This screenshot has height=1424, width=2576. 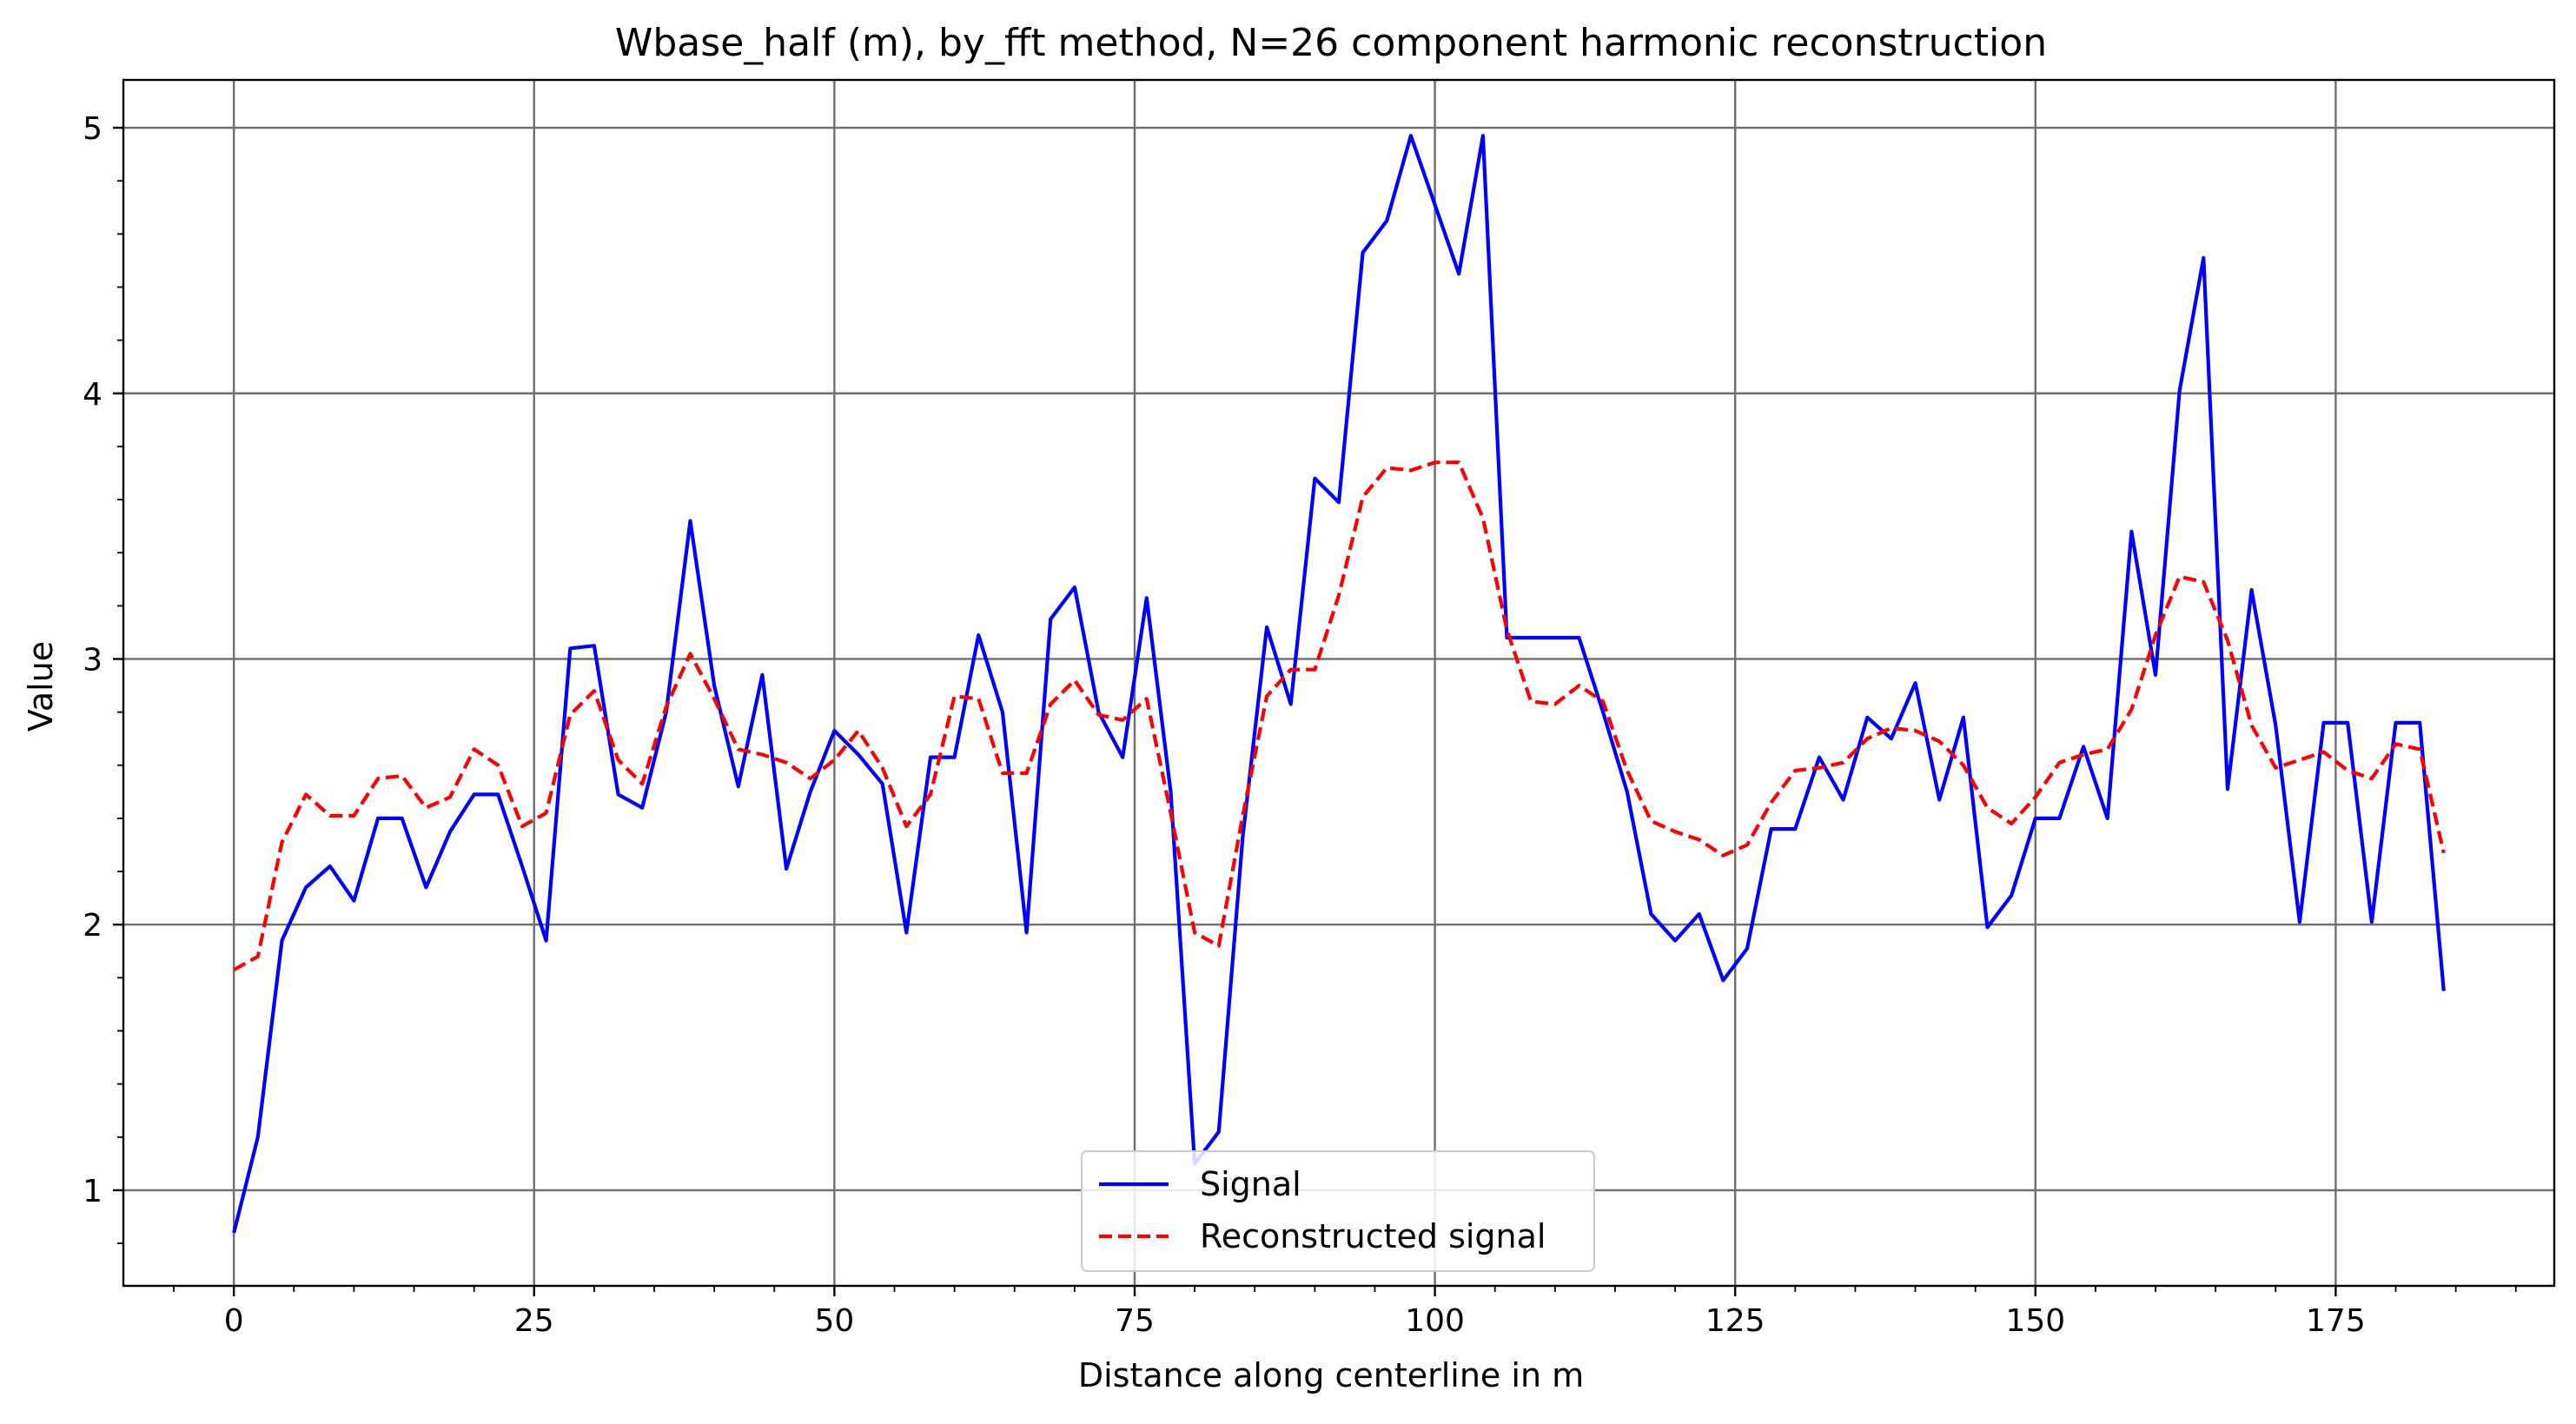 What do you see at coordinates (1435, 1321) in the screenshot?
I see `x-tick-label: 100` at bounding box center [1435, 1321].